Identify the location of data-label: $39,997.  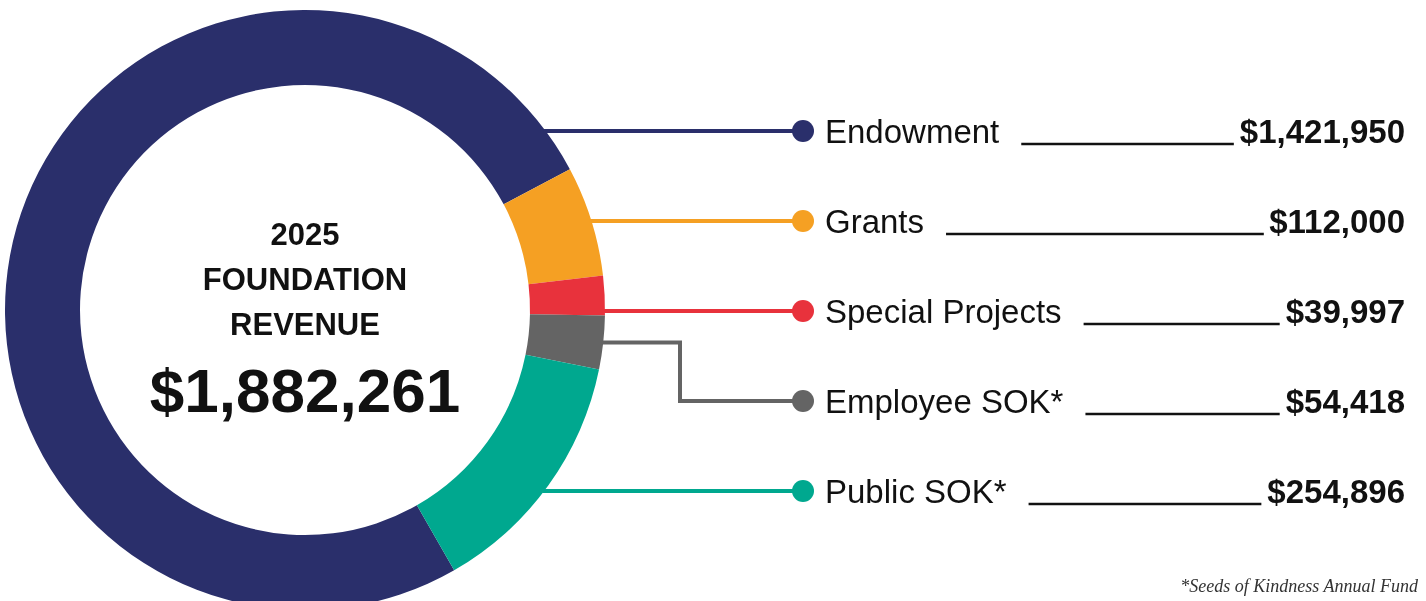
(1345, 311).